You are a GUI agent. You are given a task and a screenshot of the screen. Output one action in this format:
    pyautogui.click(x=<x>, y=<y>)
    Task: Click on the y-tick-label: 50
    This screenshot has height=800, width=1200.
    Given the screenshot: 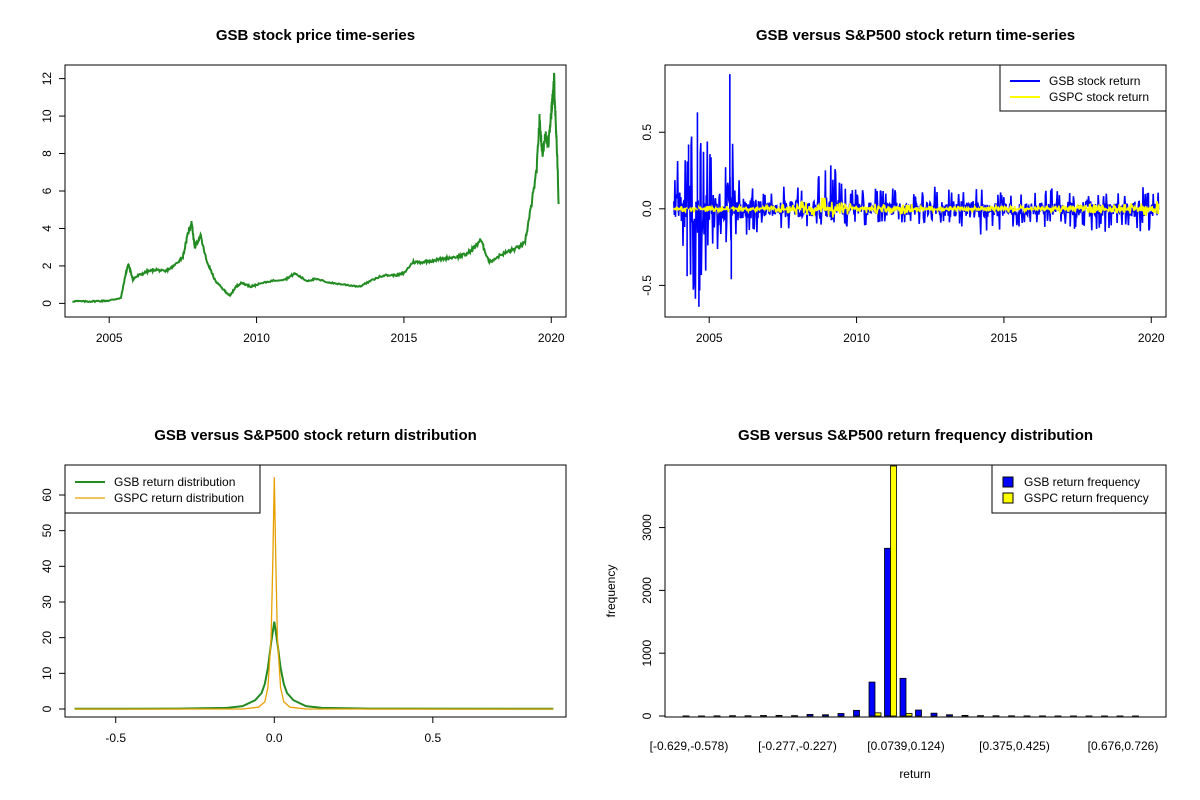 What is the action you would take?
    pyautogui.click(x=47, y=531)
    